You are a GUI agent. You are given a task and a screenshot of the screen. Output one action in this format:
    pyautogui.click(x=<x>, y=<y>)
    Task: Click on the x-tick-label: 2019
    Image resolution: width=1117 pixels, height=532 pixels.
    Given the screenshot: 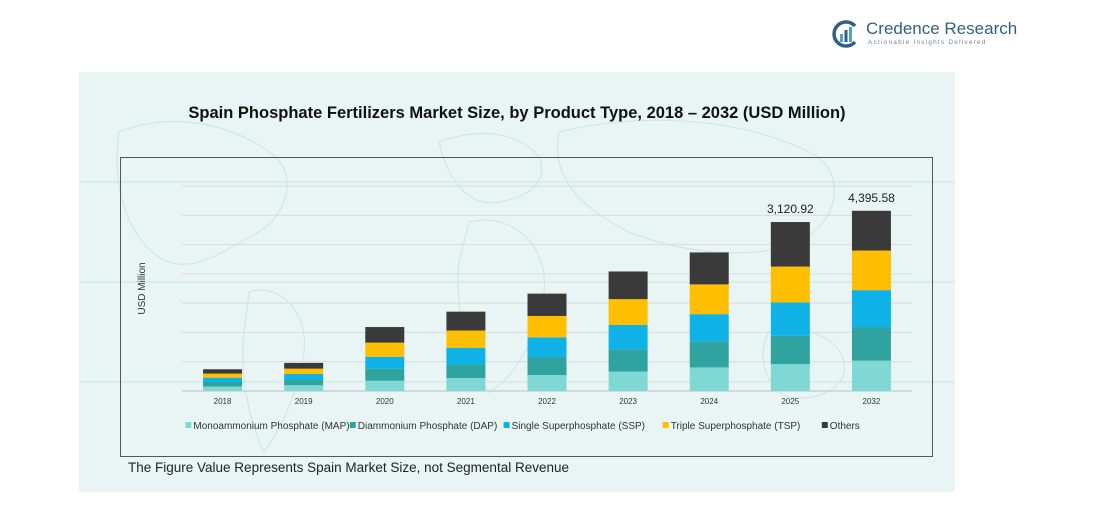 What is the action you would take?
    pyautogui.click(x=304, y=401)
    